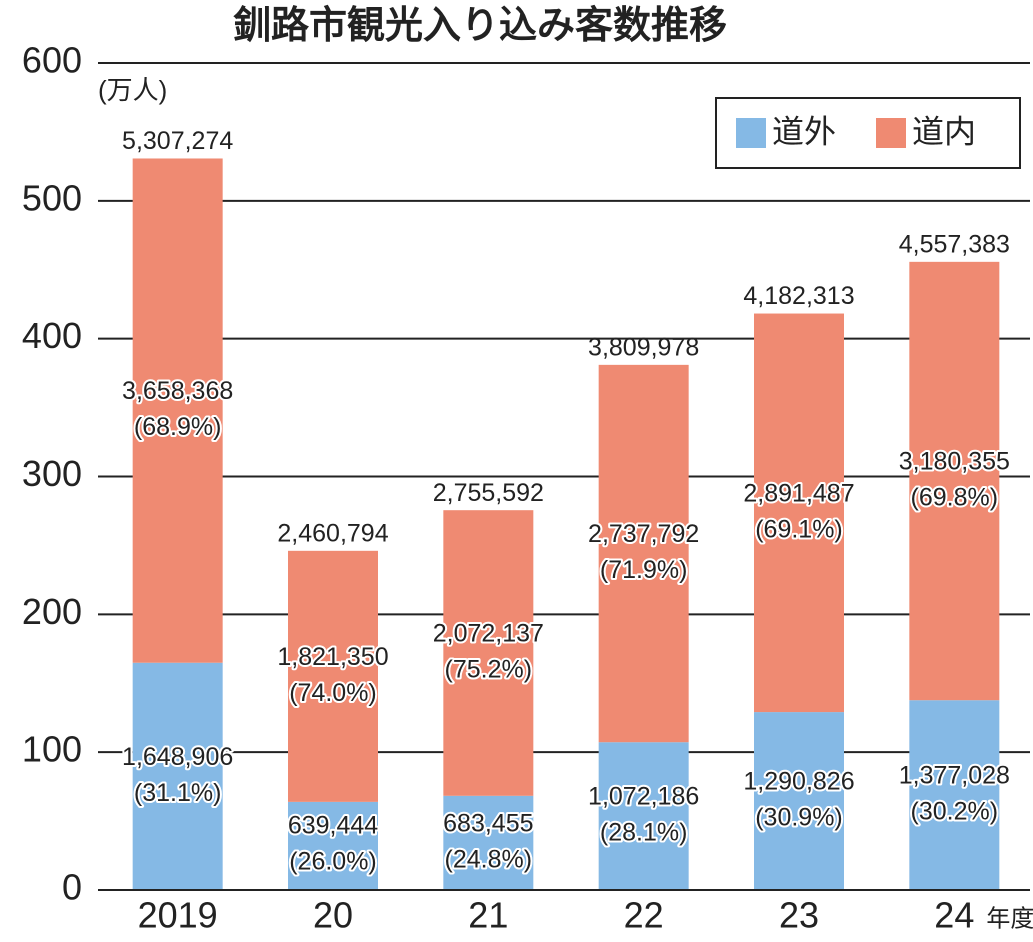  Describe the element at coordinates (333, 862) in the screenshot. I see `percent-label: (26.0%)` at that location.